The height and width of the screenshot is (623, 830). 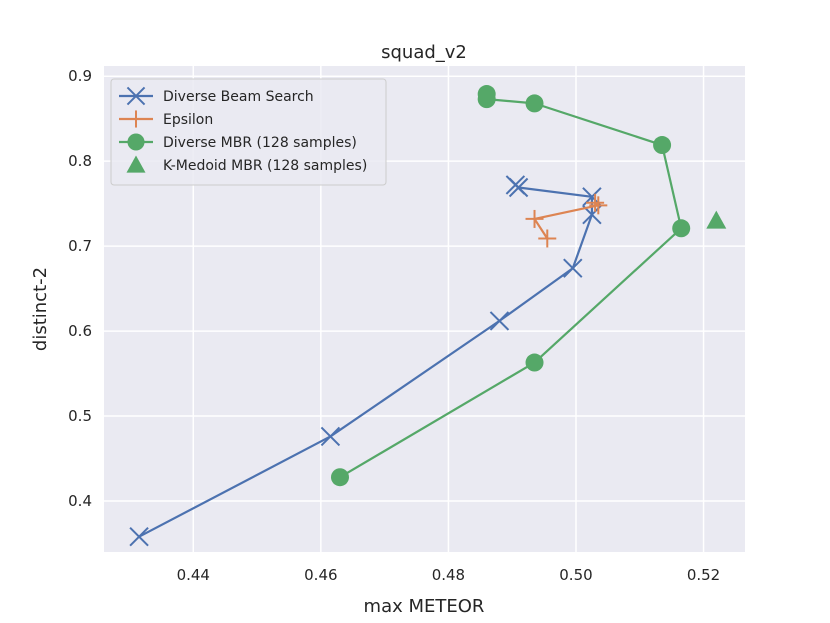 I want to click on series-line, so click(x=566, y=220).